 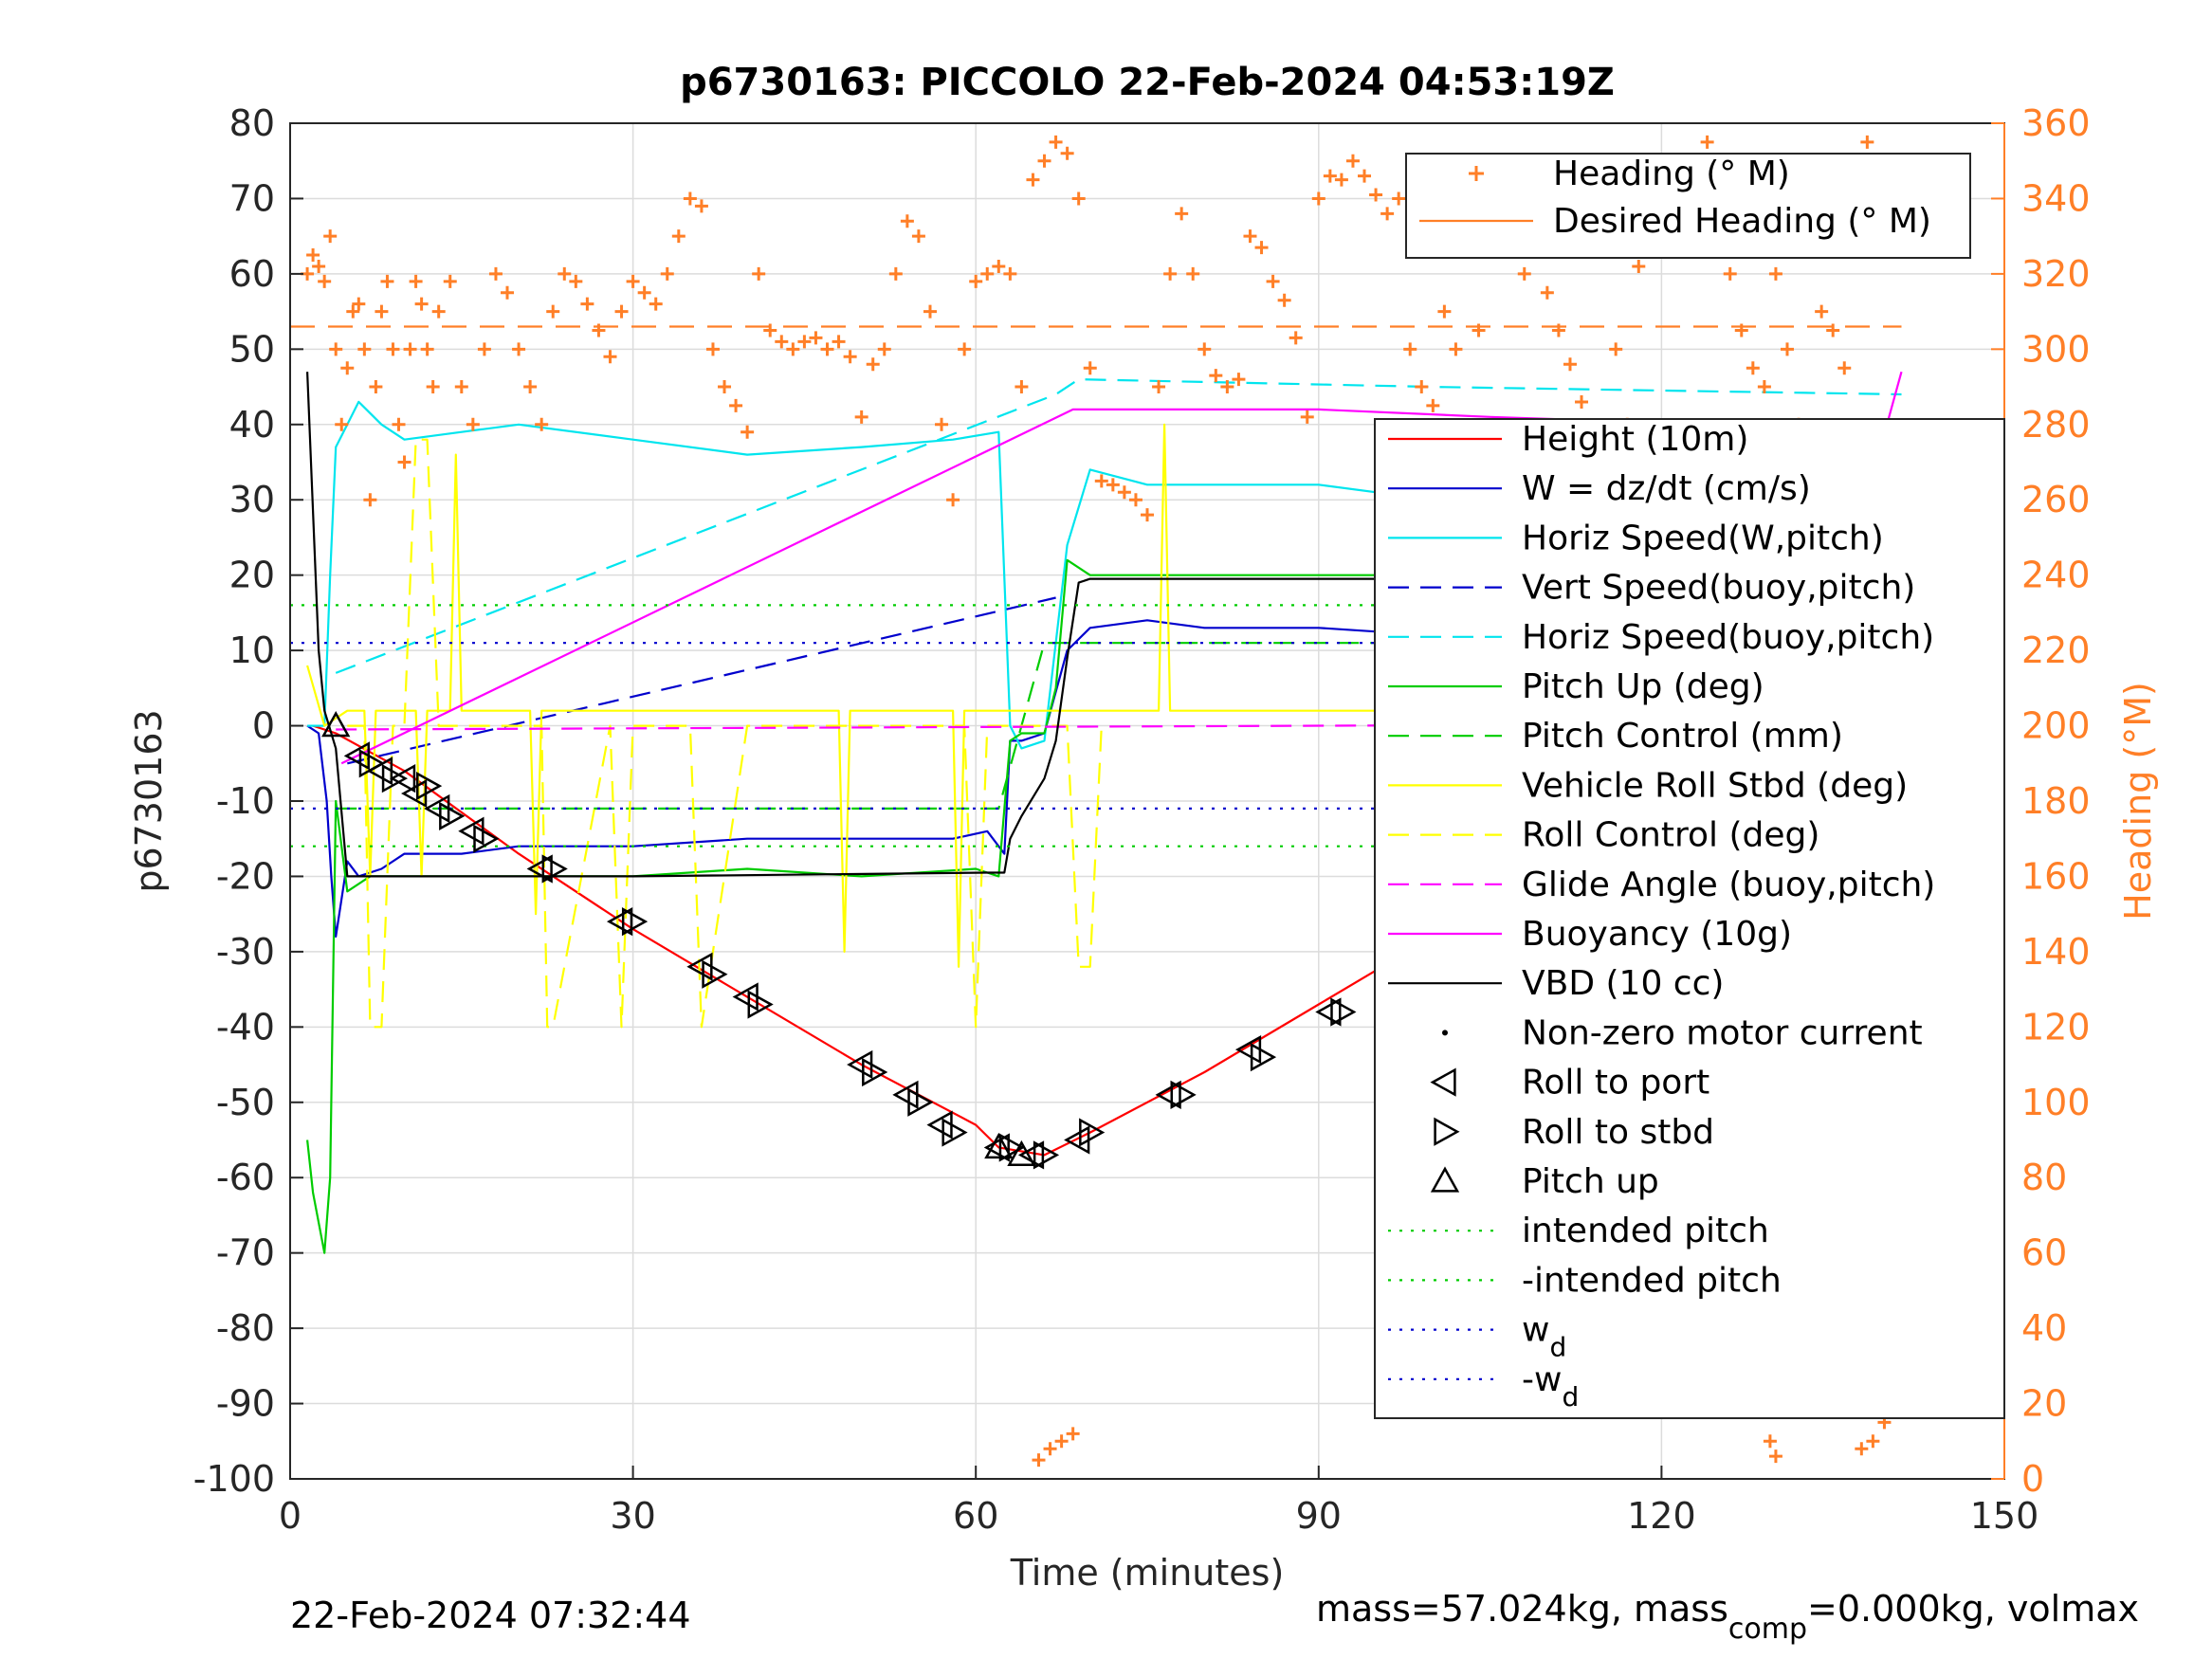 I want to click on right-y-tick-label: 120, so click(x=2056, y=1027).